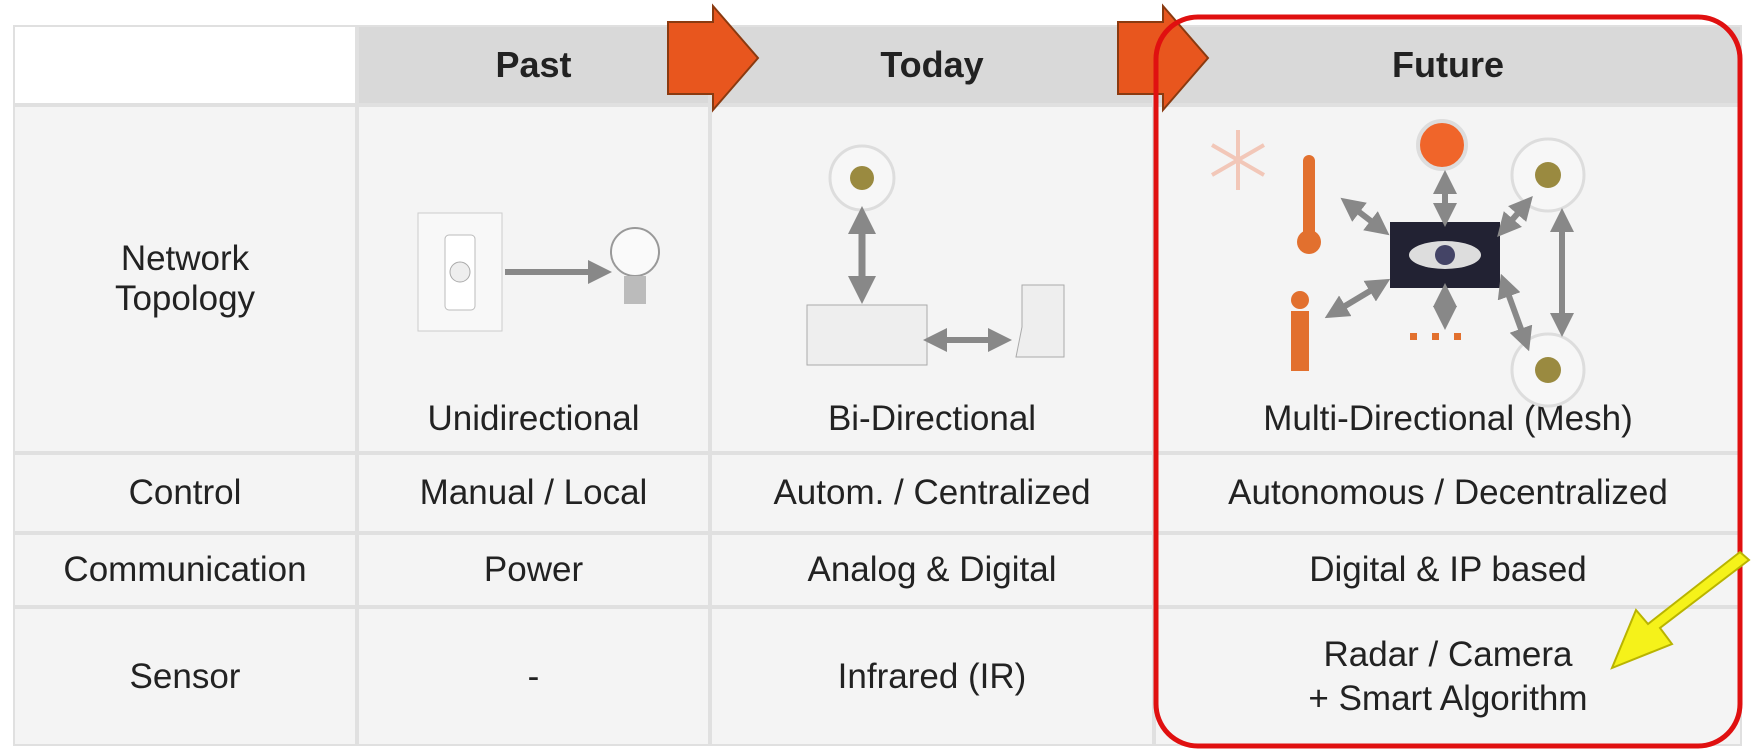 The image size is (1751, 751). What do you see at coordinates (1448, 65) in the screenshot?
I see `column-header: Future` at bounding box center [1448, 65].